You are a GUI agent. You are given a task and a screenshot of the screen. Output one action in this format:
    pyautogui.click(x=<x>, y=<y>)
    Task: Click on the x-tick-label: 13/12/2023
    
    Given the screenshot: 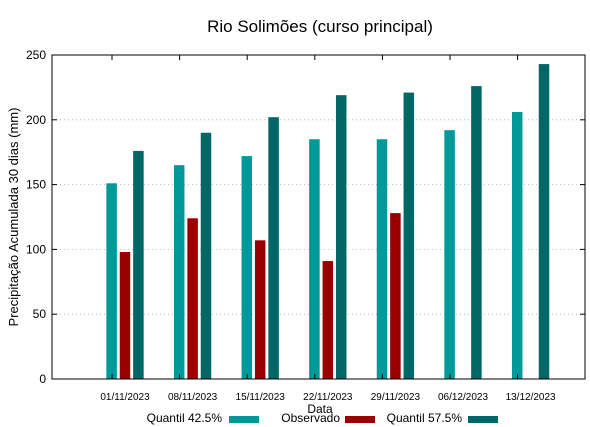 What is the action you would take?
    pyautogui.click(x=531, y=397)
    